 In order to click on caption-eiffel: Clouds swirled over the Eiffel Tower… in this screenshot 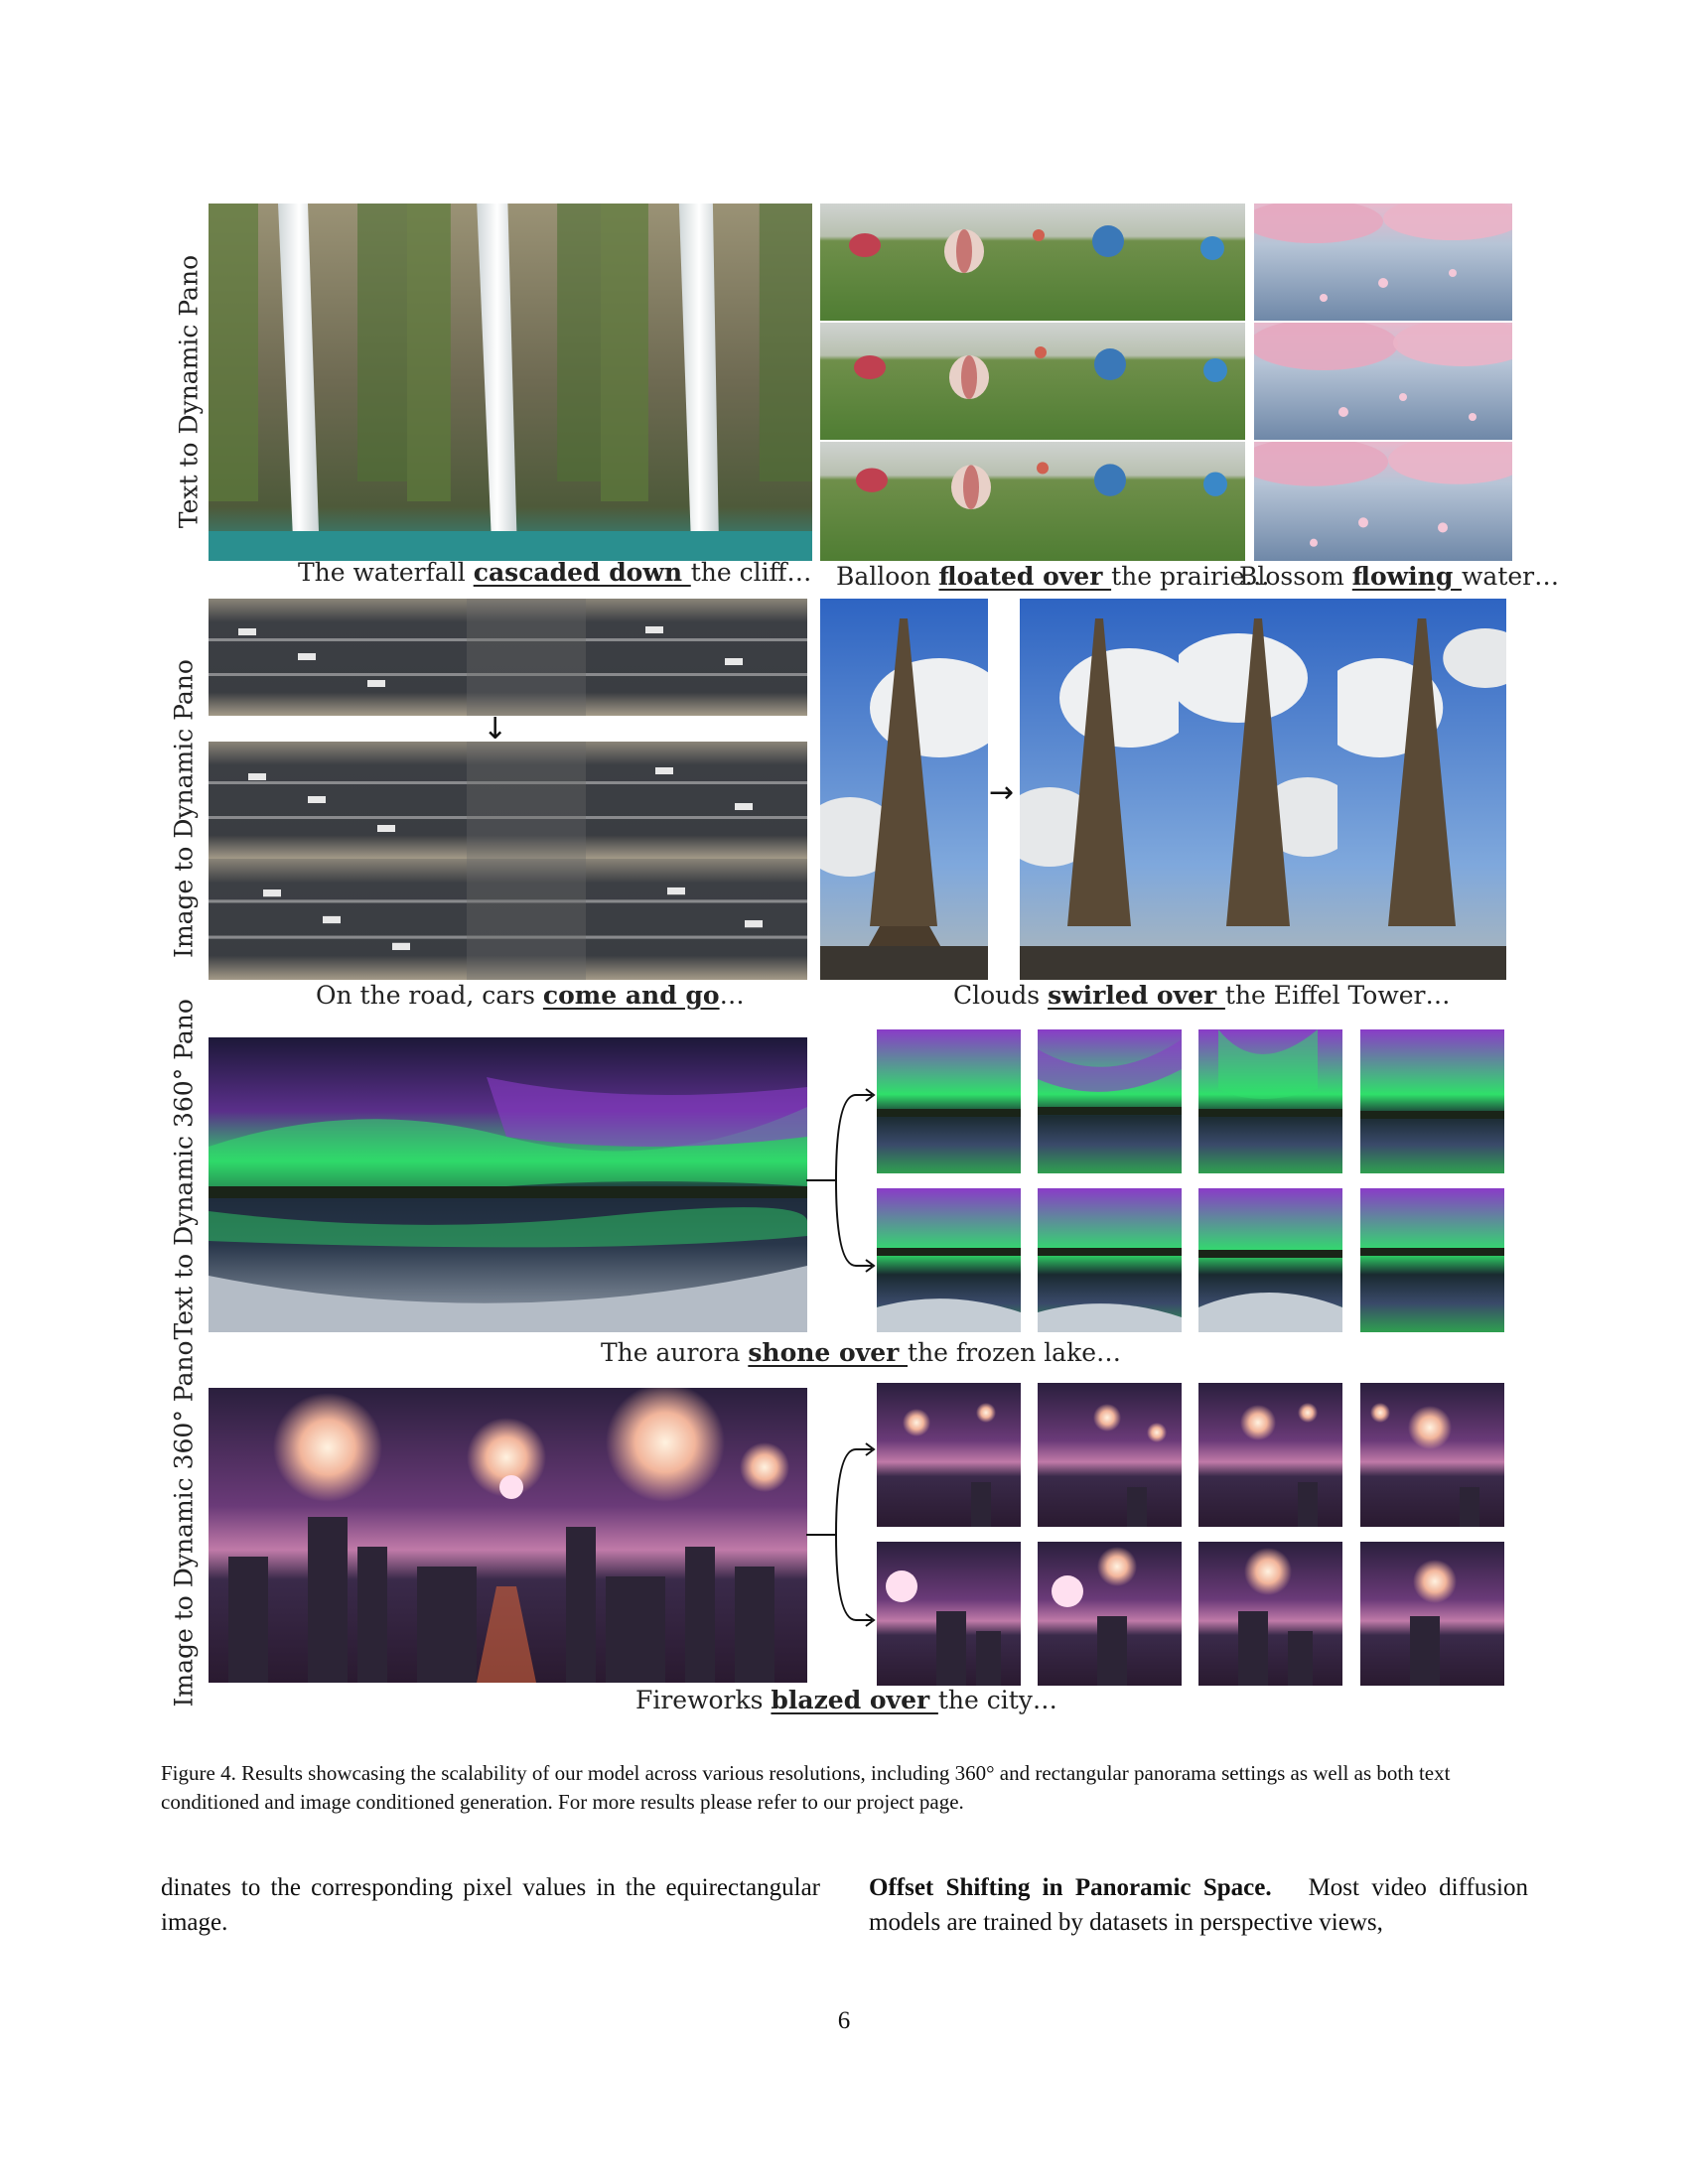, I will do `click(1202, 995)`.